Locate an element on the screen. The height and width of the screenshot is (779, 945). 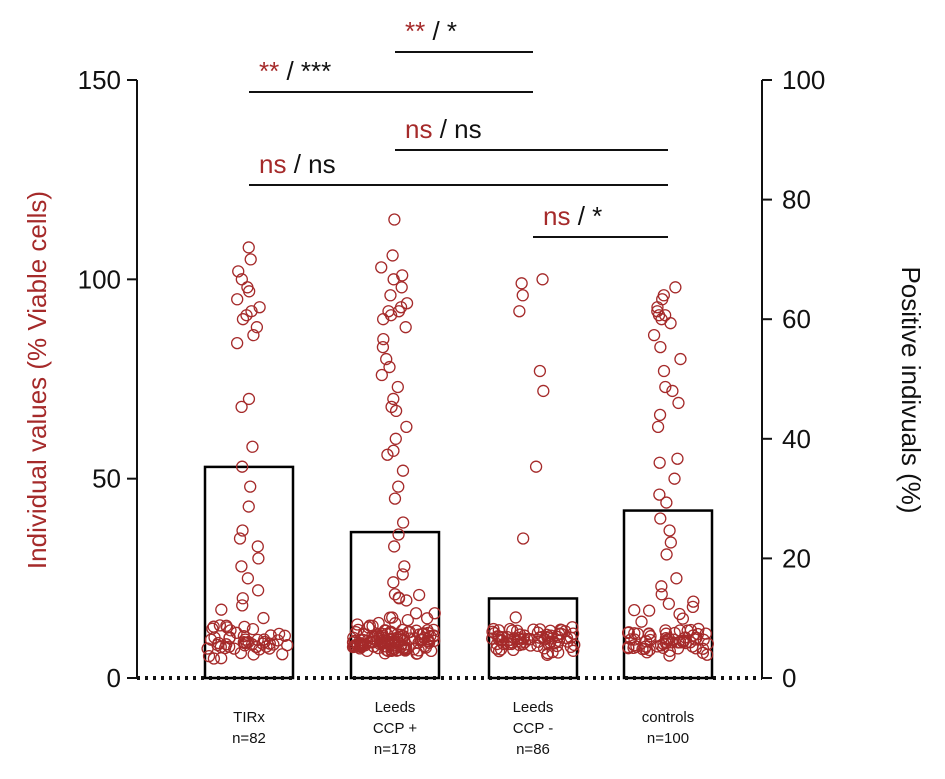
significance-label: ns / * is located at coordinates (572, 216).